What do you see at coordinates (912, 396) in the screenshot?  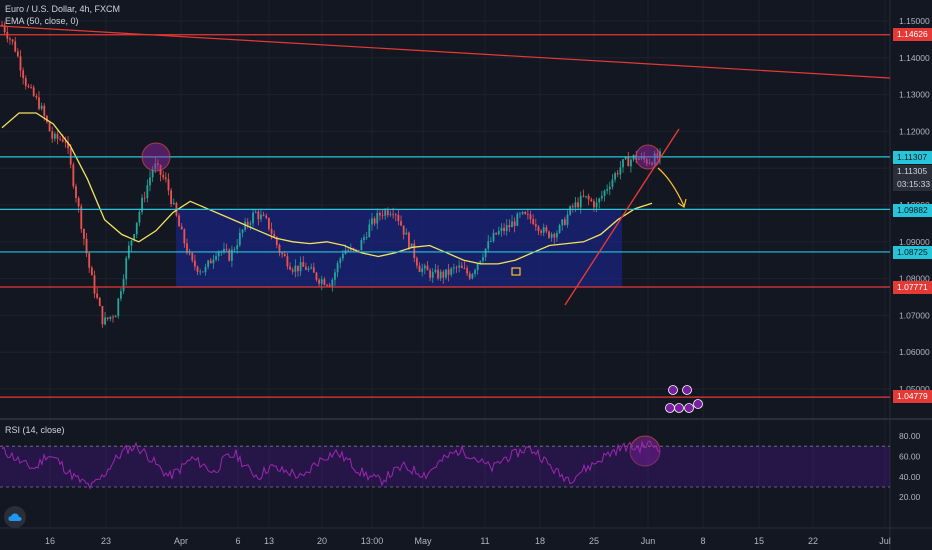 I see `price-badge-low: 1.04779` at bounding box center [912, 396].